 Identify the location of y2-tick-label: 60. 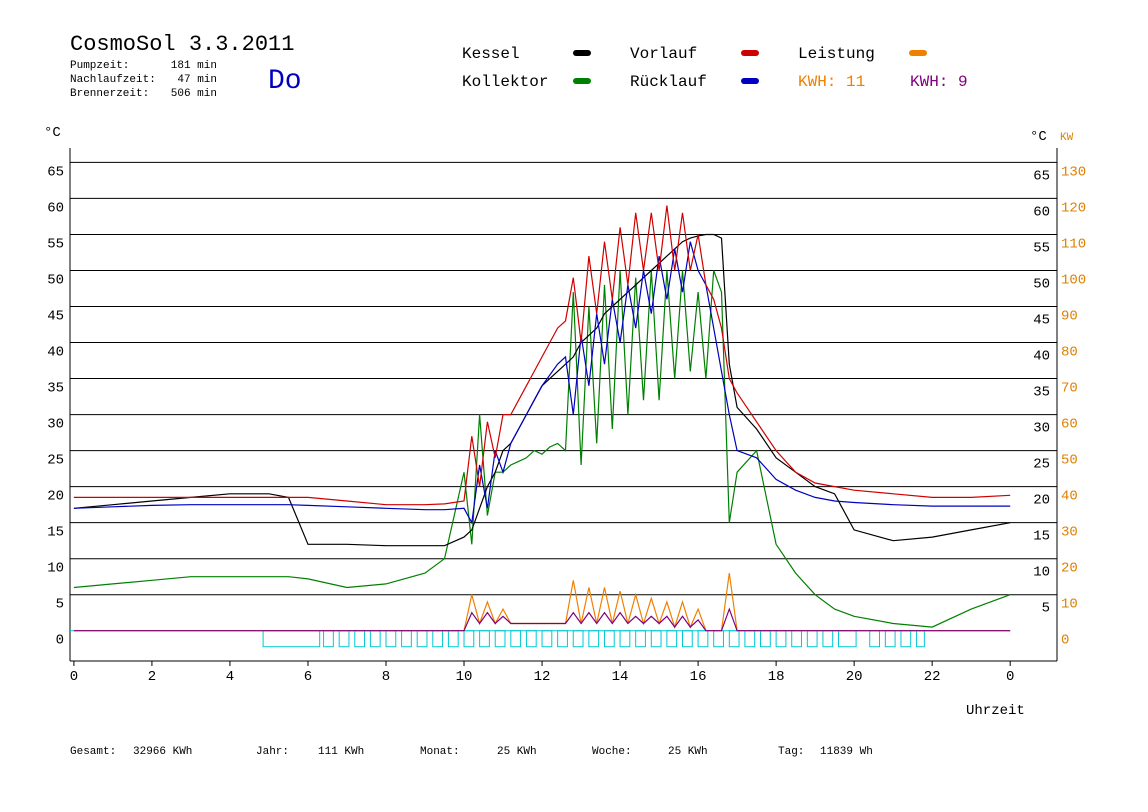
(1069, 425).